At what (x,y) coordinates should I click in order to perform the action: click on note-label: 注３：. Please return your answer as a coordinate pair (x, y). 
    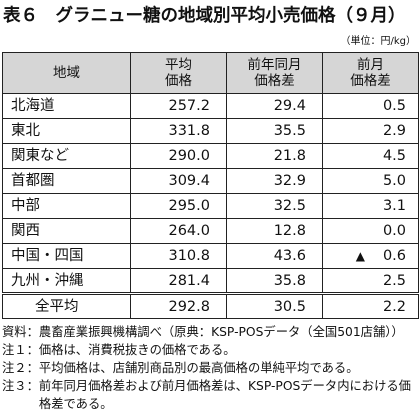
    Looking at the image, I should click on (20, 386).